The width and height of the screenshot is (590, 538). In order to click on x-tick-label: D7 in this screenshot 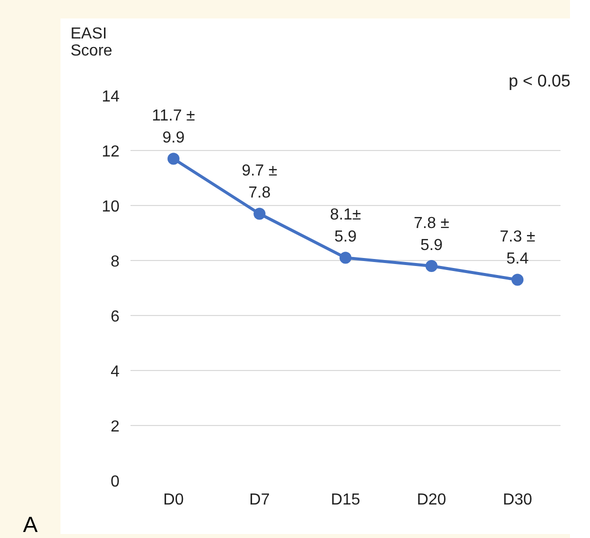, I will do `click(259, 500)`.